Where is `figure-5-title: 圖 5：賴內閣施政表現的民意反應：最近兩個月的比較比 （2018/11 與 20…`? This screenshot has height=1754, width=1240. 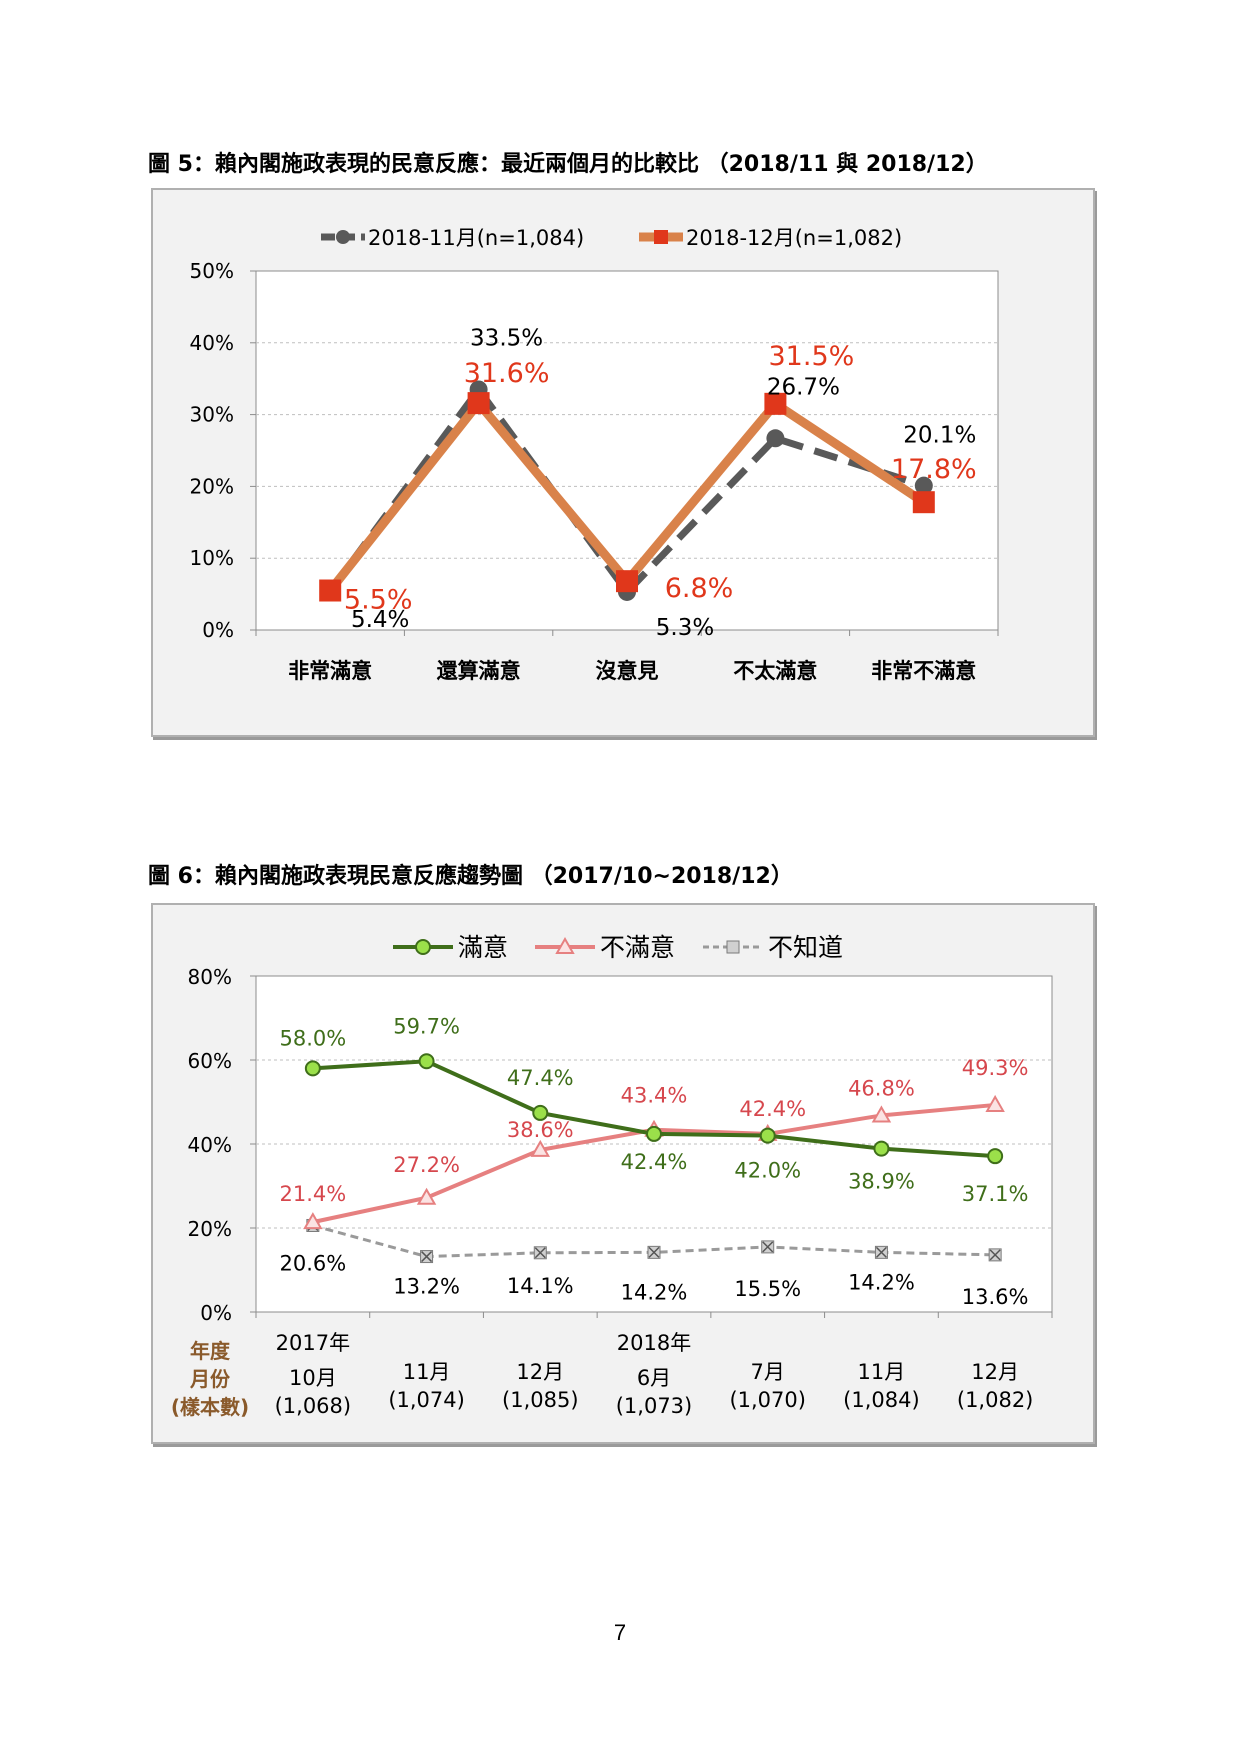 figure-5-title: 圖 5：賴內閣施政表現的民意反應：最近兩個月的比較比 （2018/11 與 20… is located at coordinates (568, 164).